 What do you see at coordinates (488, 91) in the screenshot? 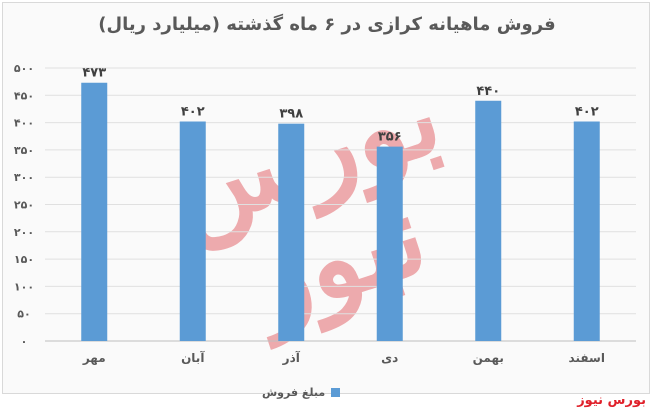
I see `data-label: ۴۴۰` at bounding box center [488, 91].